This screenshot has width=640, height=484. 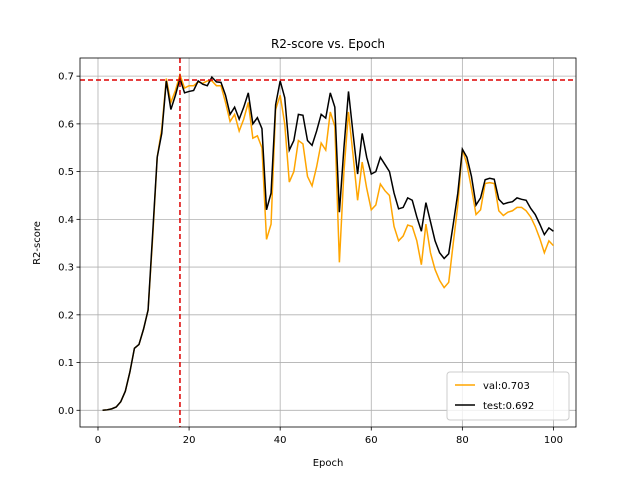 What do you see at coordinates (37, 243) in the screenshot?
I see `y-axis-label: R2-score` at bounding box center [37, 243].